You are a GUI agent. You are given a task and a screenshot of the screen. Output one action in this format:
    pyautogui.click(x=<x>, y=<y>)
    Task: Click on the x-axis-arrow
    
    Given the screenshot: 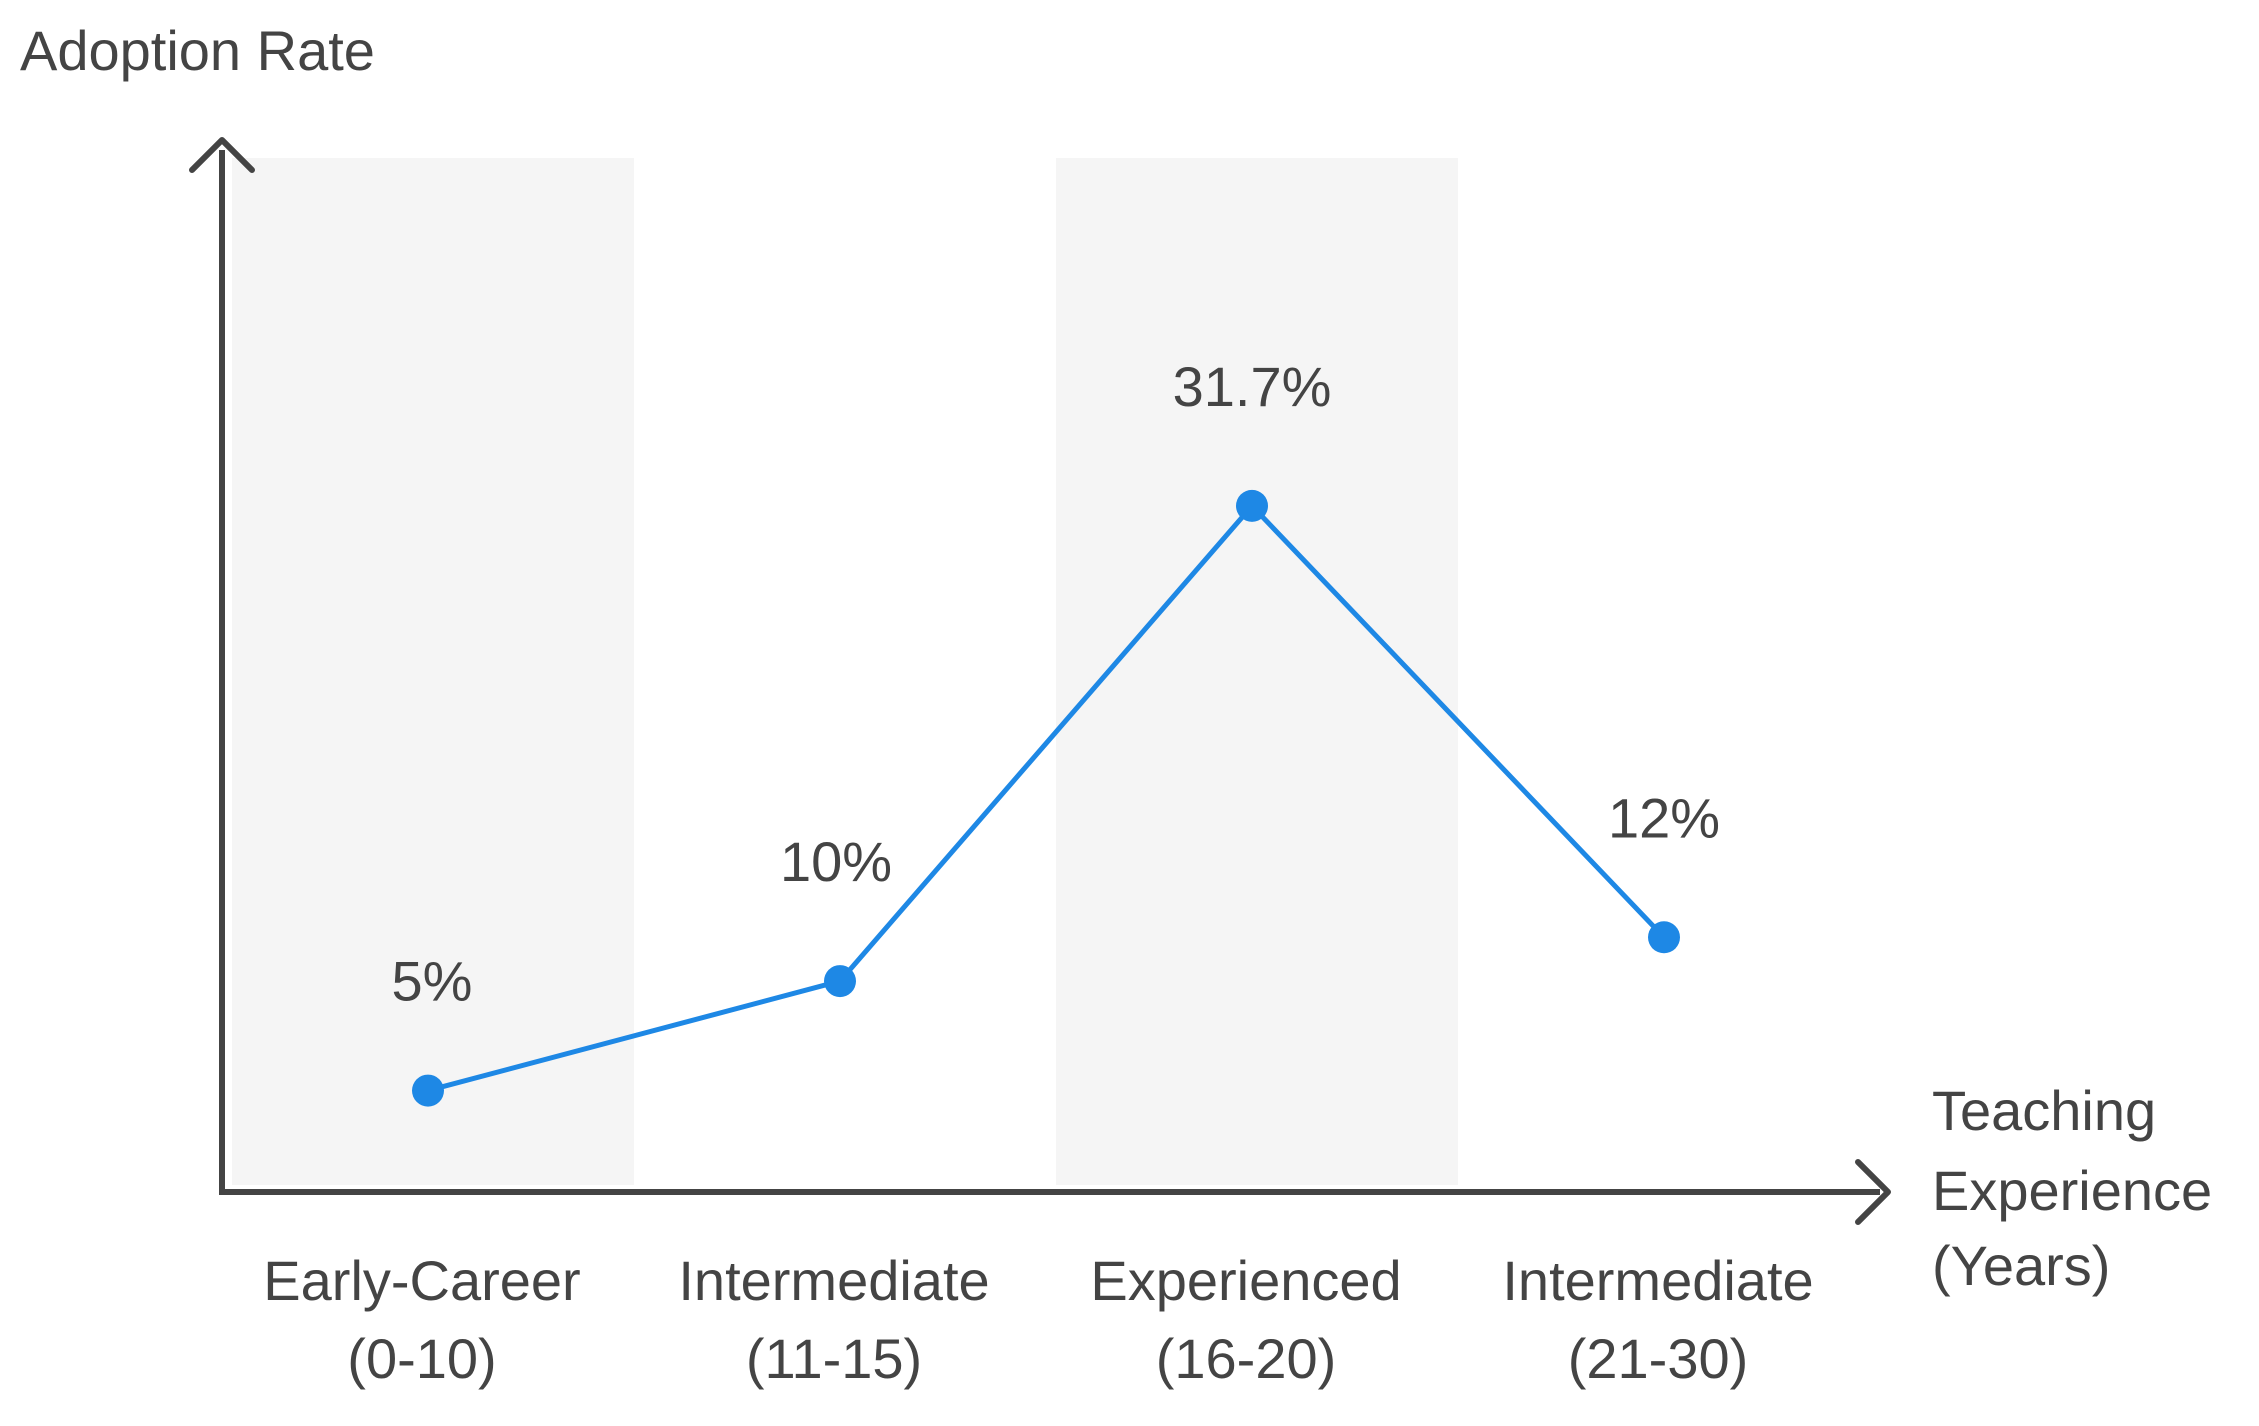 What is the action you would take?
    pyautogui.click(x=1873, y=1192)
    